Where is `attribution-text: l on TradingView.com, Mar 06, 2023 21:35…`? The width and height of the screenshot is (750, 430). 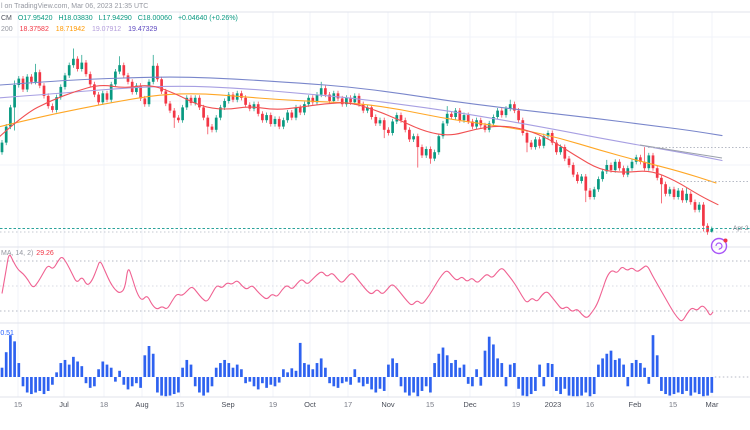
attribution-text: l on TradingView.com, Mar 06, 2023 21:35… is located at coordinates (75, 6).